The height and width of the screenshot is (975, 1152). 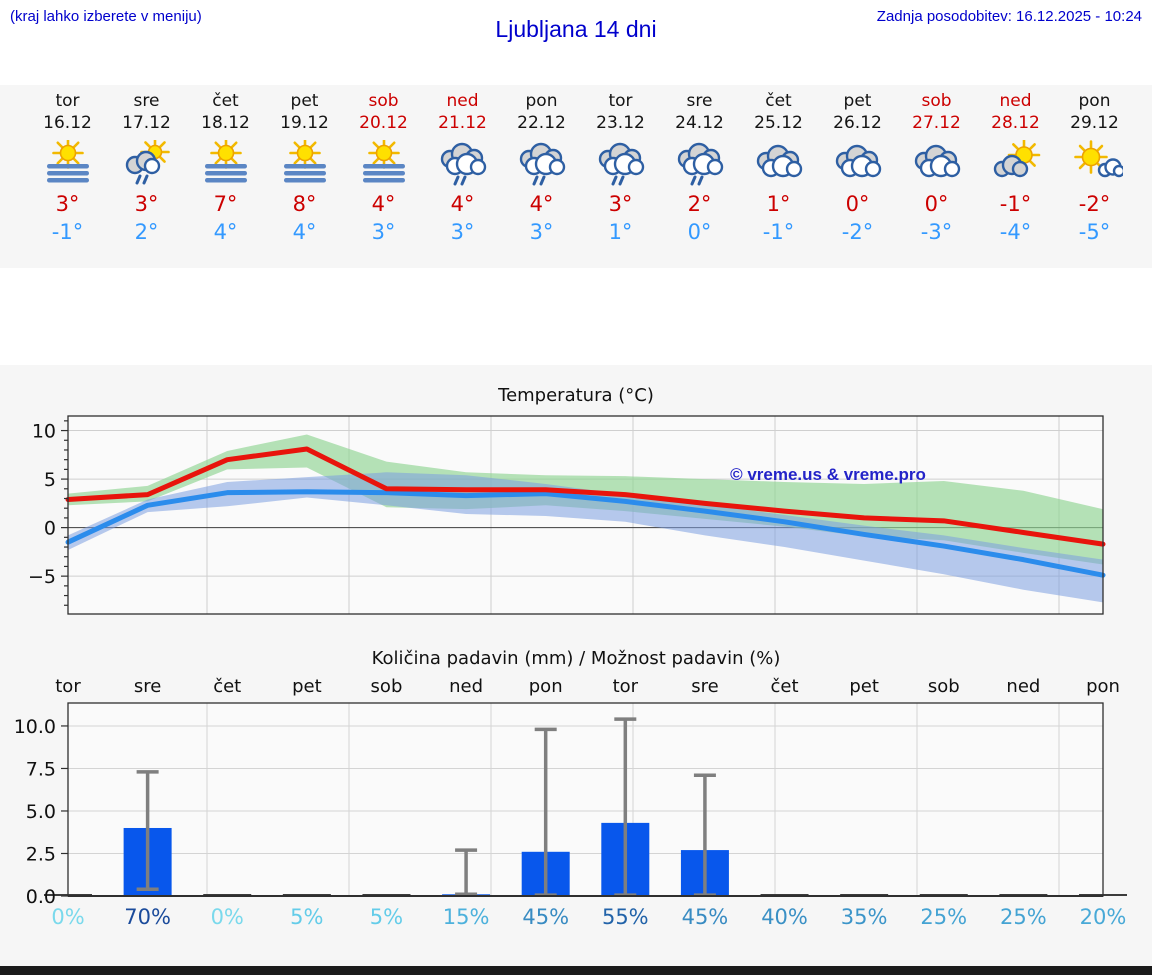 I want to click on forecast-date: 23.12, so click(x=620, y=123).